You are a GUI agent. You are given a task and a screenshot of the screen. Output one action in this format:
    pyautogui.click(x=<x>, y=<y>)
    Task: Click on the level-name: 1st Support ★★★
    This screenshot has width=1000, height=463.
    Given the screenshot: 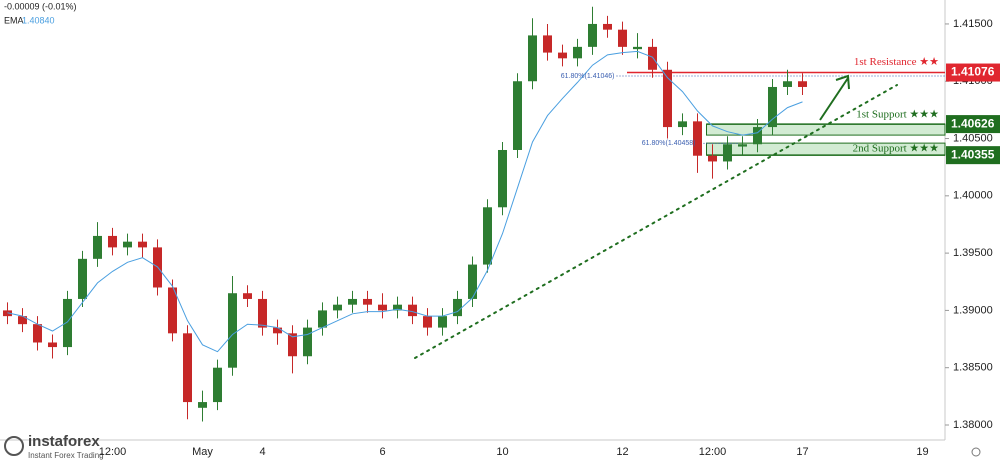 What is the action you would take?
    pyautogui.click(x=897, y=115)
    